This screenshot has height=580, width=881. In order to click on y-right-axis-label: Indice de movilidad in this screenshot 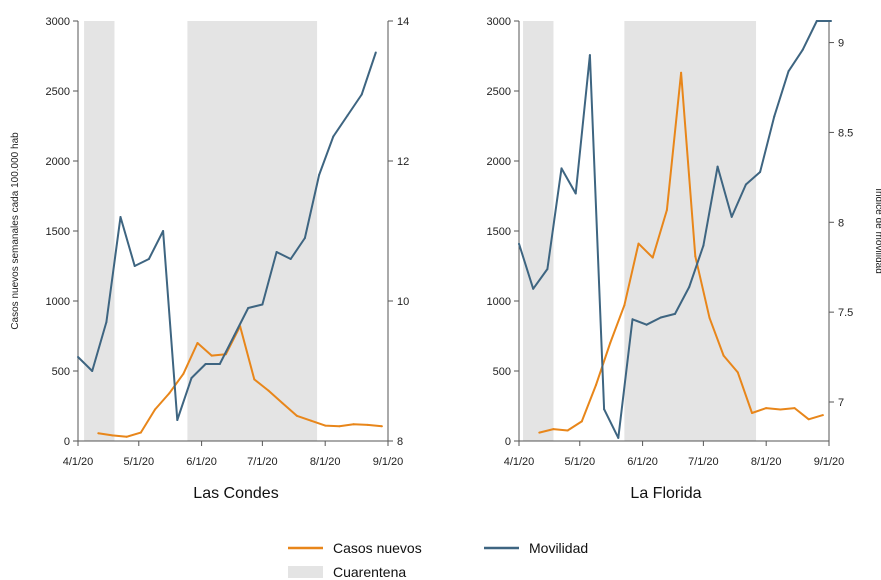, I will do `click(877, 231)`.